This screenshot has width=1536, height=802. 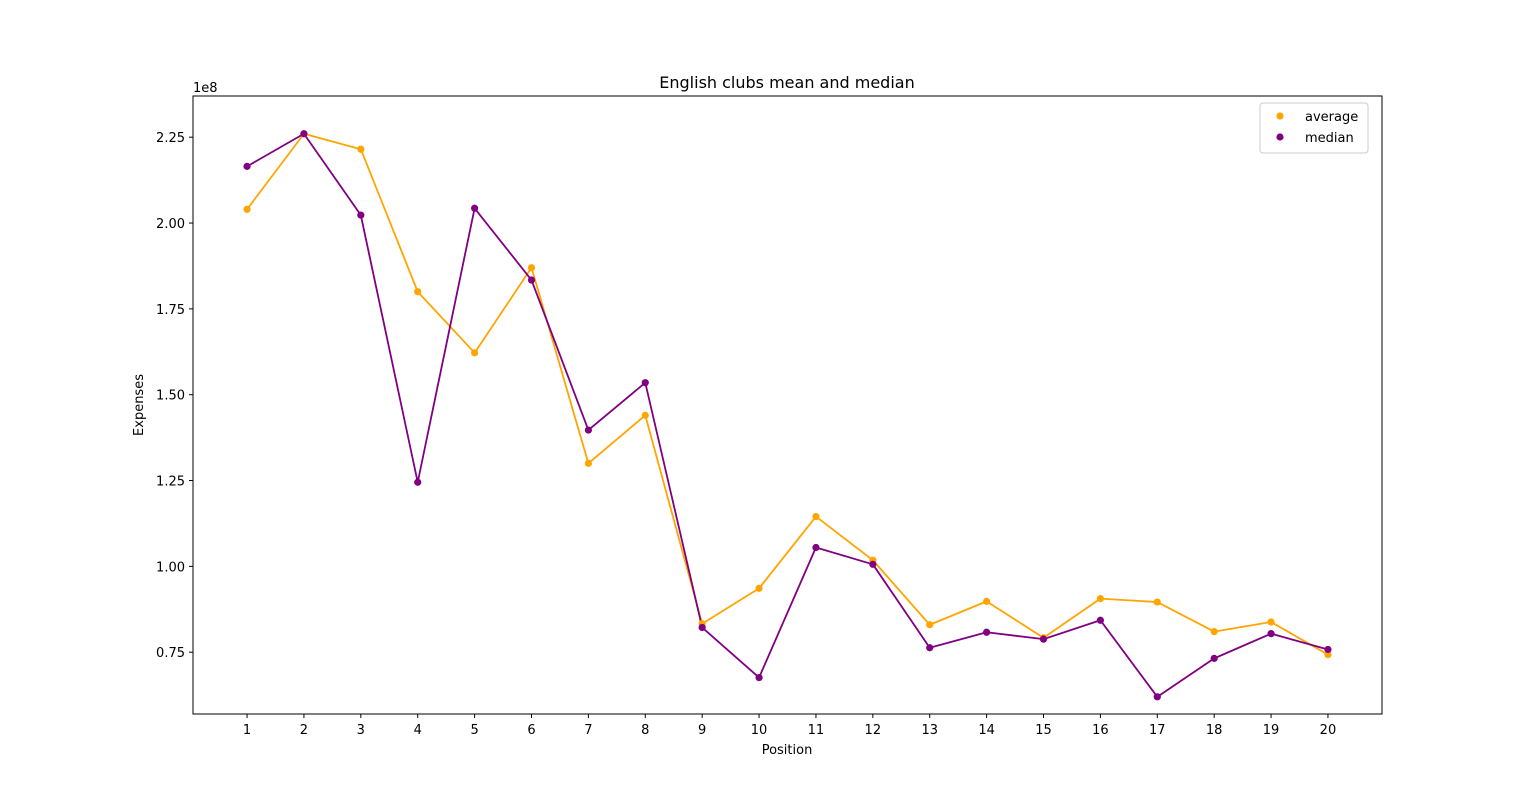 I want to click on legend-label-median: median, so click(x=1329, y=138).